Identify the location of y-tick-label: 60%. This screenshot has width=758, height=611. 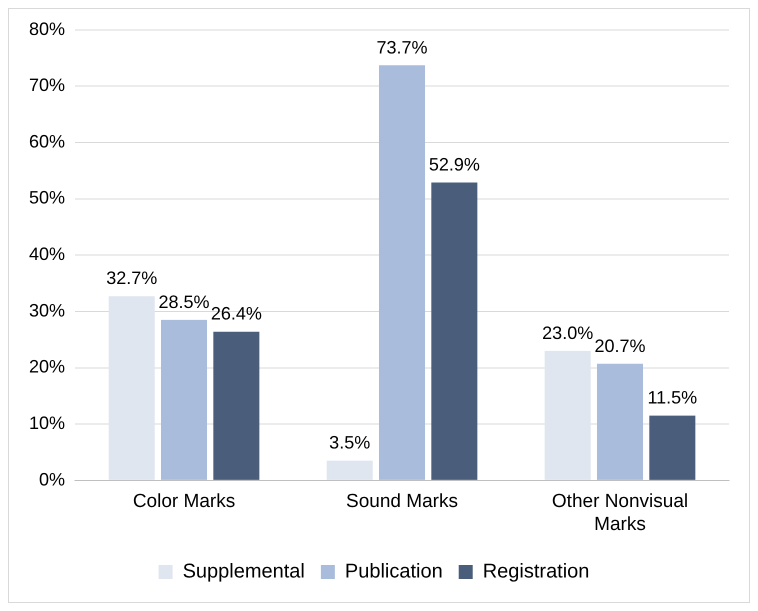
(47, 141).